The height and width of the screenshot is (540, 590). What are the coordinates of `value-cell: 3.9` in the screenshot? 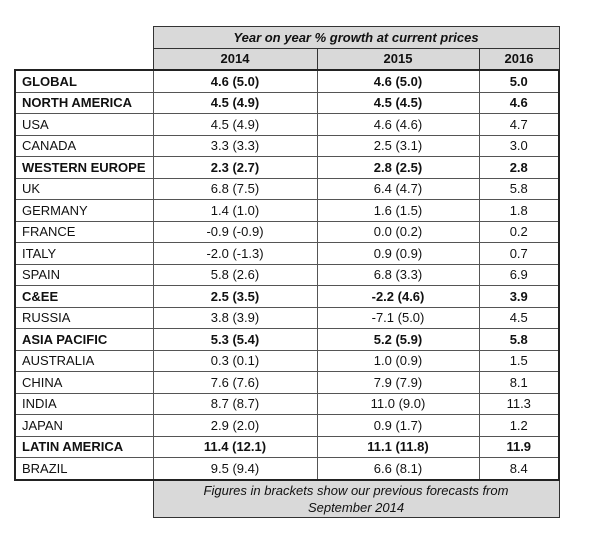 It's located at (519, 296).